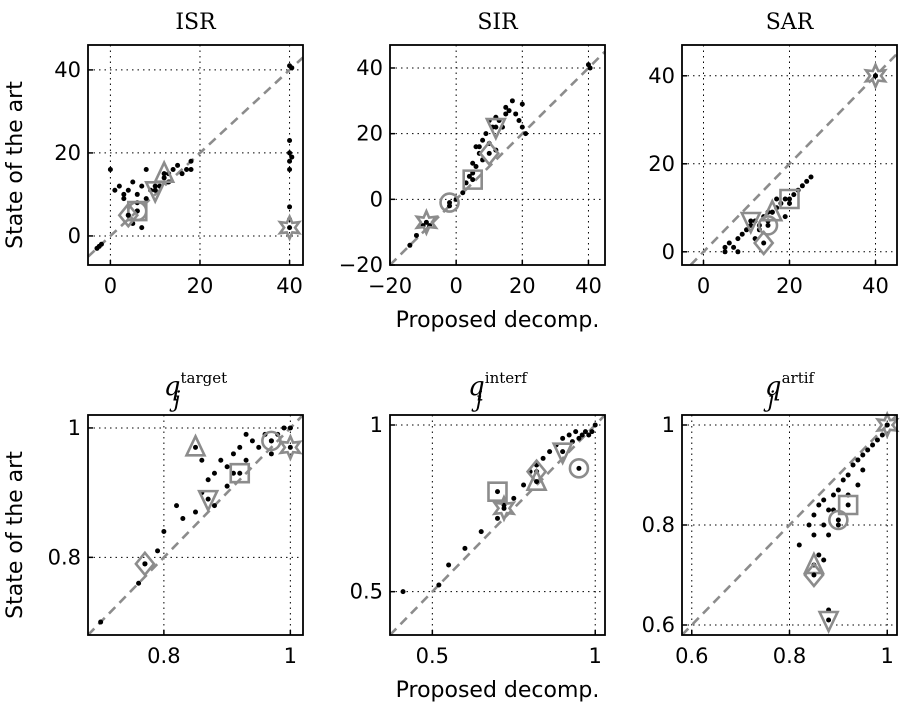 The width and height of the screenshot is (905, 705). Describe the element at coordinates (195, 445) in the screenshot. I see `highlight-triangle-up-marker` at that location.